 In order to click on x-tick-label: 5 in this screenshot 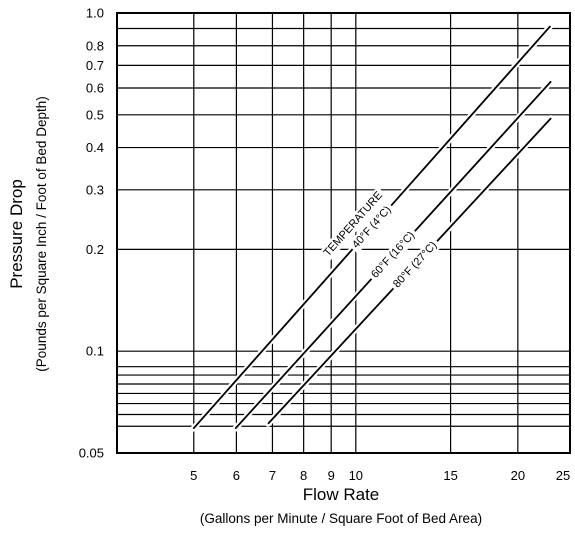, I will do `click(193, 475)`.